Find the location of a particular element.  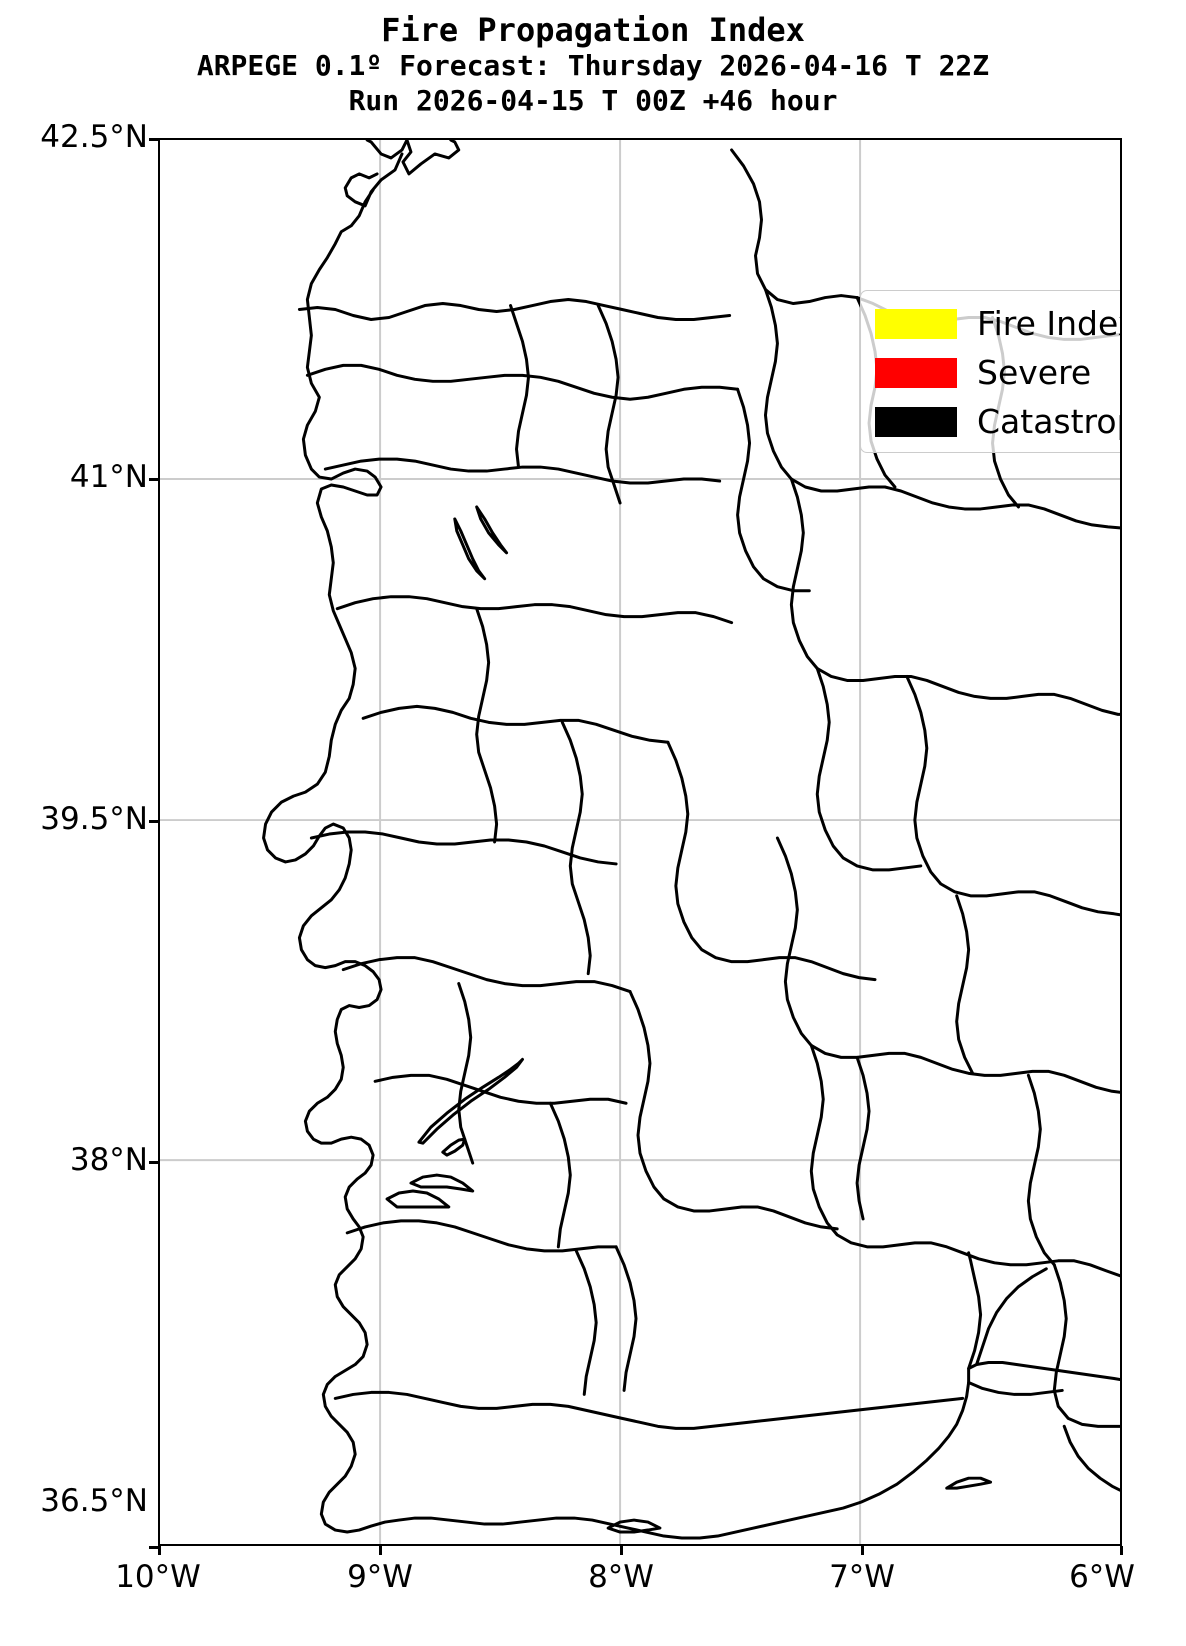

xtick-label-9w: 9°W is located at coordinates (380, 1577).